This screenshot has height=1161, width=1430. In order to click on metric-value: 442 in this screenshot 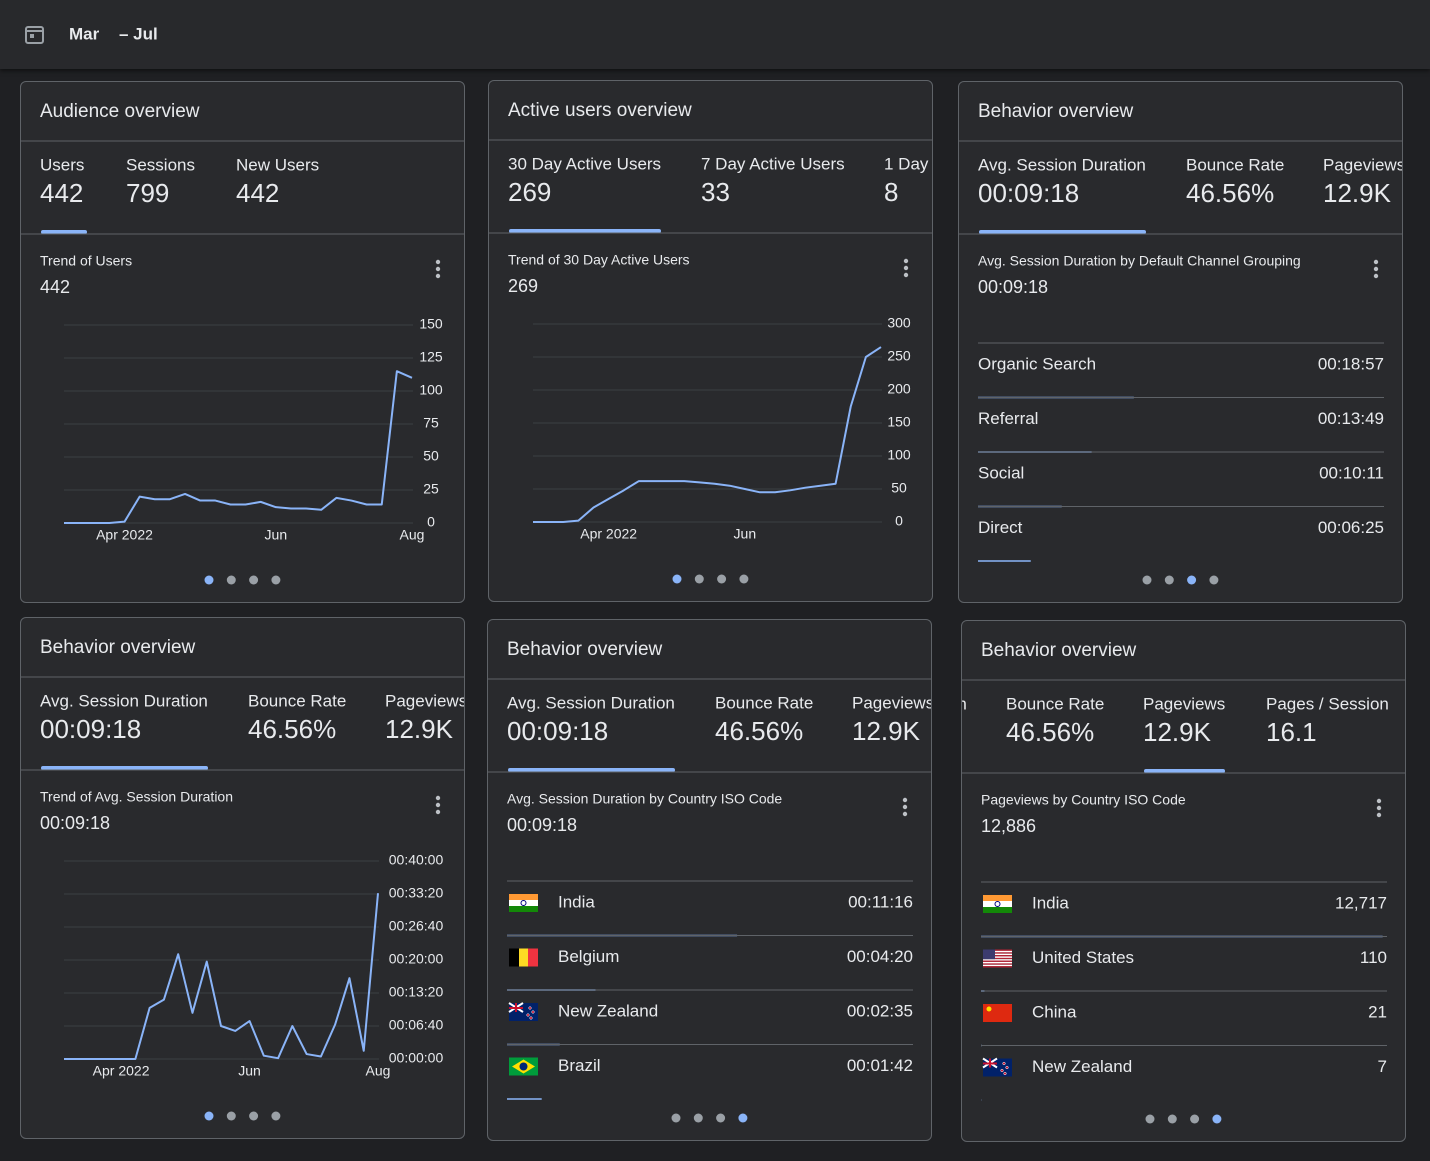, I will do `click(257, 193)`.